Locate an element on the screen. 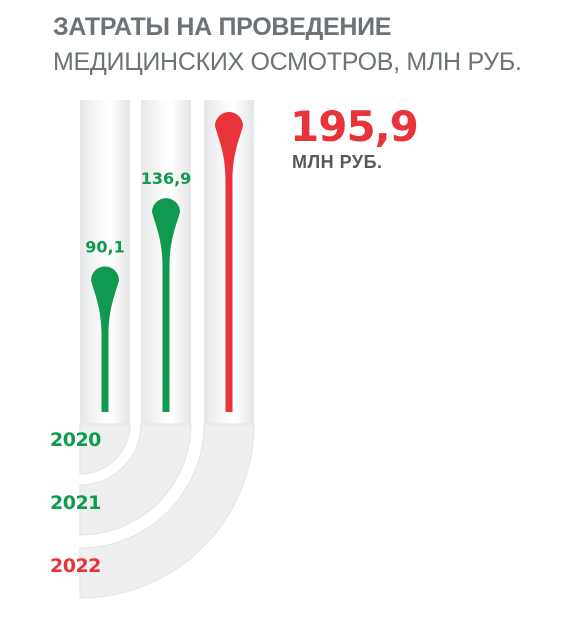 Image resolution: width=582 pixels, height=621 pixels. highlight-value: 195,9 is located at coordinates (354, 126).